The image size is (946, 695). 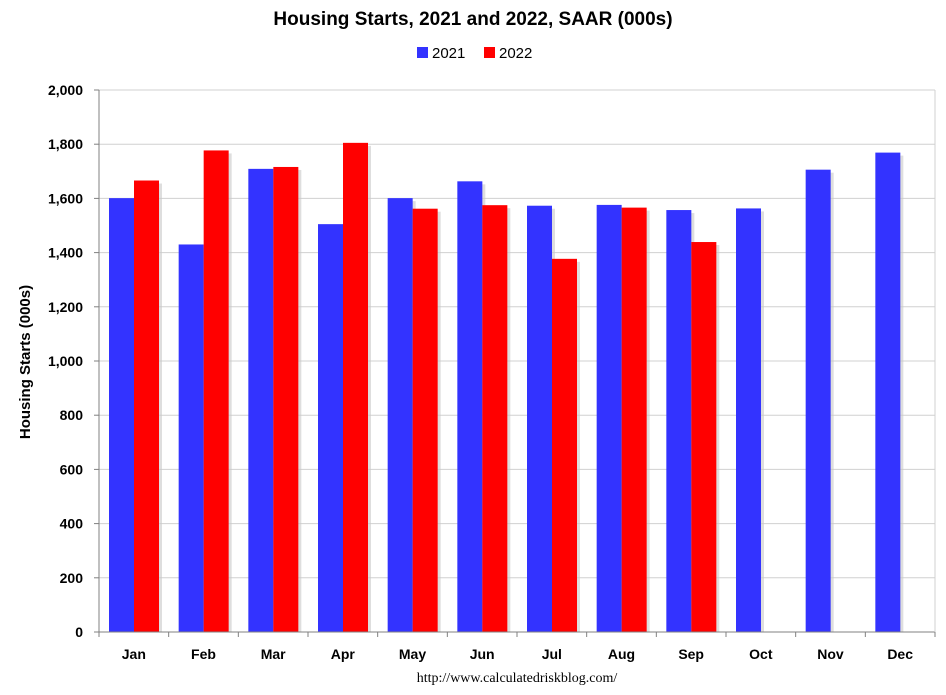 What do you see at coordinates (621, 654) in the screenshot?
I see `x-tick-label: Aug` at bounding box center [621, 654].